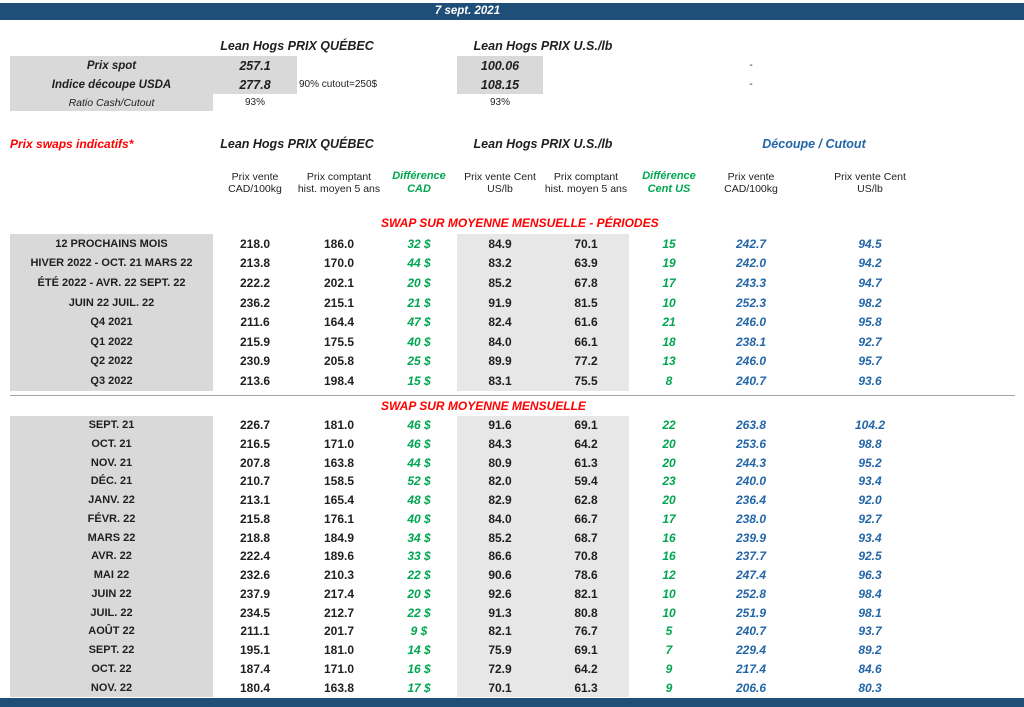  Describe the element at coordinates (586, 462) in the screenshot. I see `us-hist-avg: 61.3` at that location.